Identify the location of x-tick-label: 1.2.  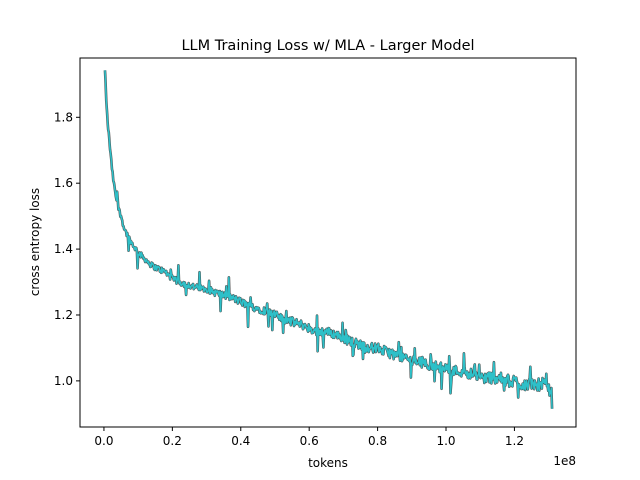
(514, 441).